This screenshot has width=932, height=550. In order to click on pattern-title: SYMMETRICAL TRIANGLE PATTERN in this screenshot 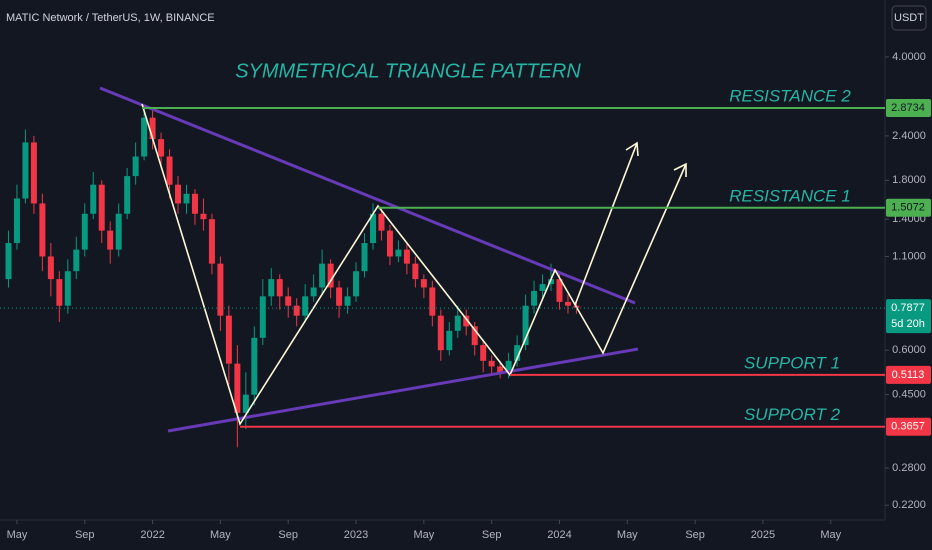, I will do `click(408, 71)`.